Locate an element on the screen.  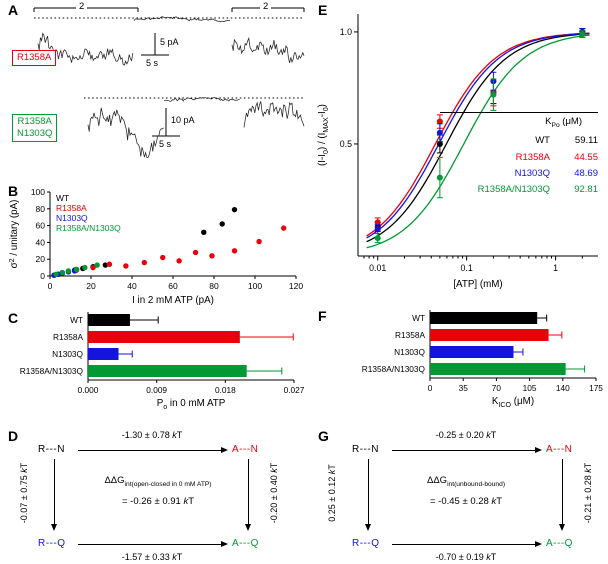
svg-text: 0.01 is located at coordinates (377, 268).